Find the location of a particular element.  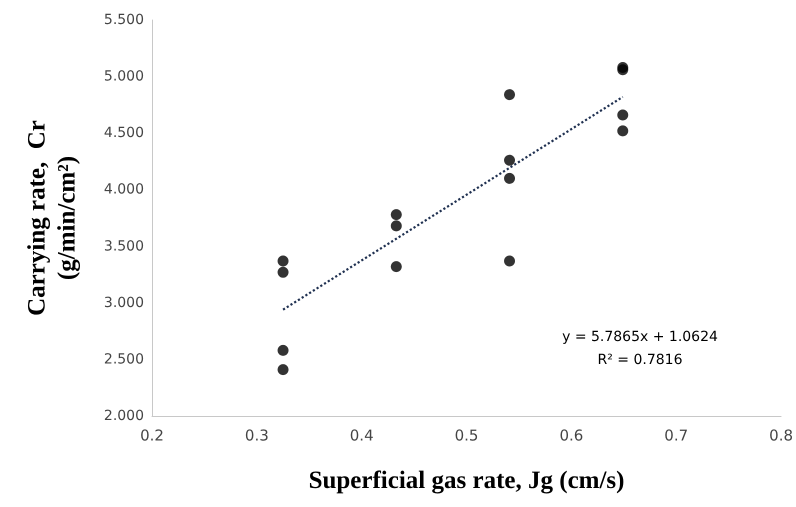

y-tick-label: 2.500 is located at coordinates (124, 359).